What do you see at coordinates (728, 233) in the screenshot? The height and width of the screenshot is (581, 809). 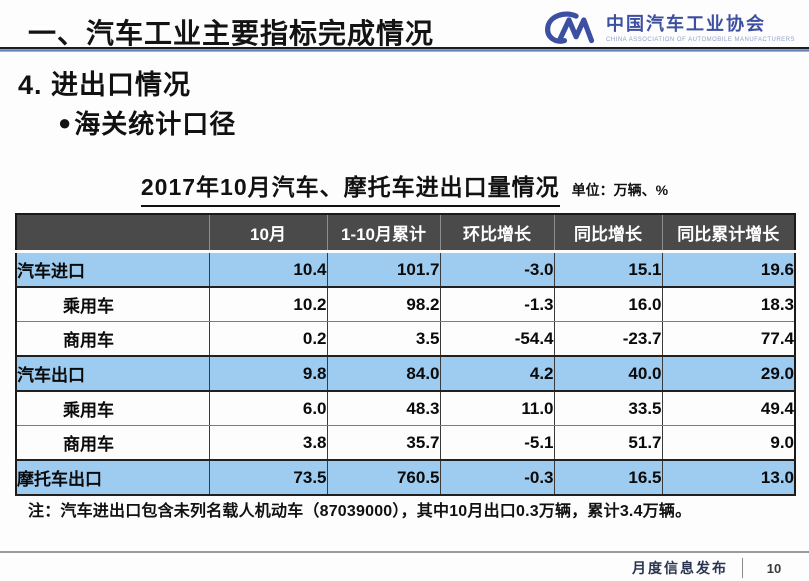 I see `column-header: 同比累计增长` at bounding box center [728, 233].